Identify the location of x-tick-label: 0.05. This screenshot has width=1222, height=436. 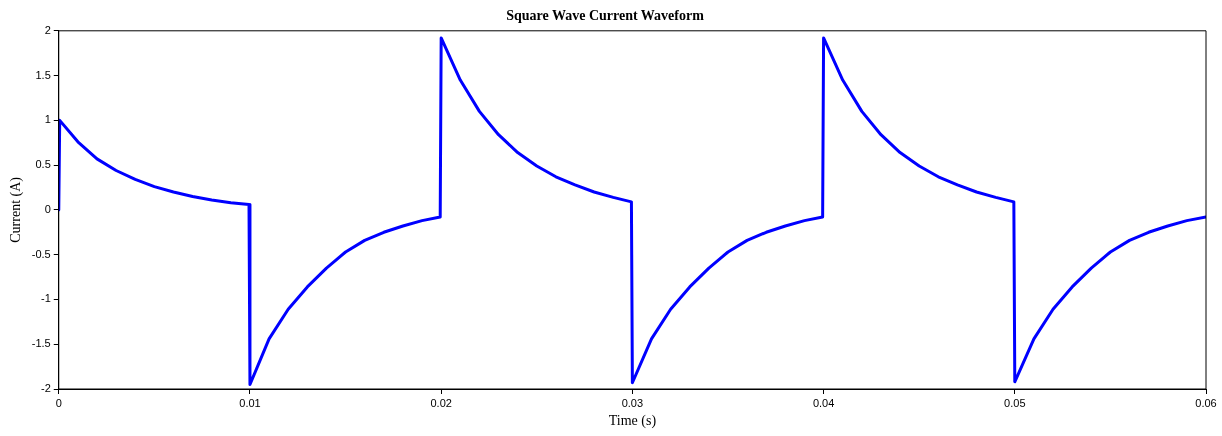
(1015, 402).